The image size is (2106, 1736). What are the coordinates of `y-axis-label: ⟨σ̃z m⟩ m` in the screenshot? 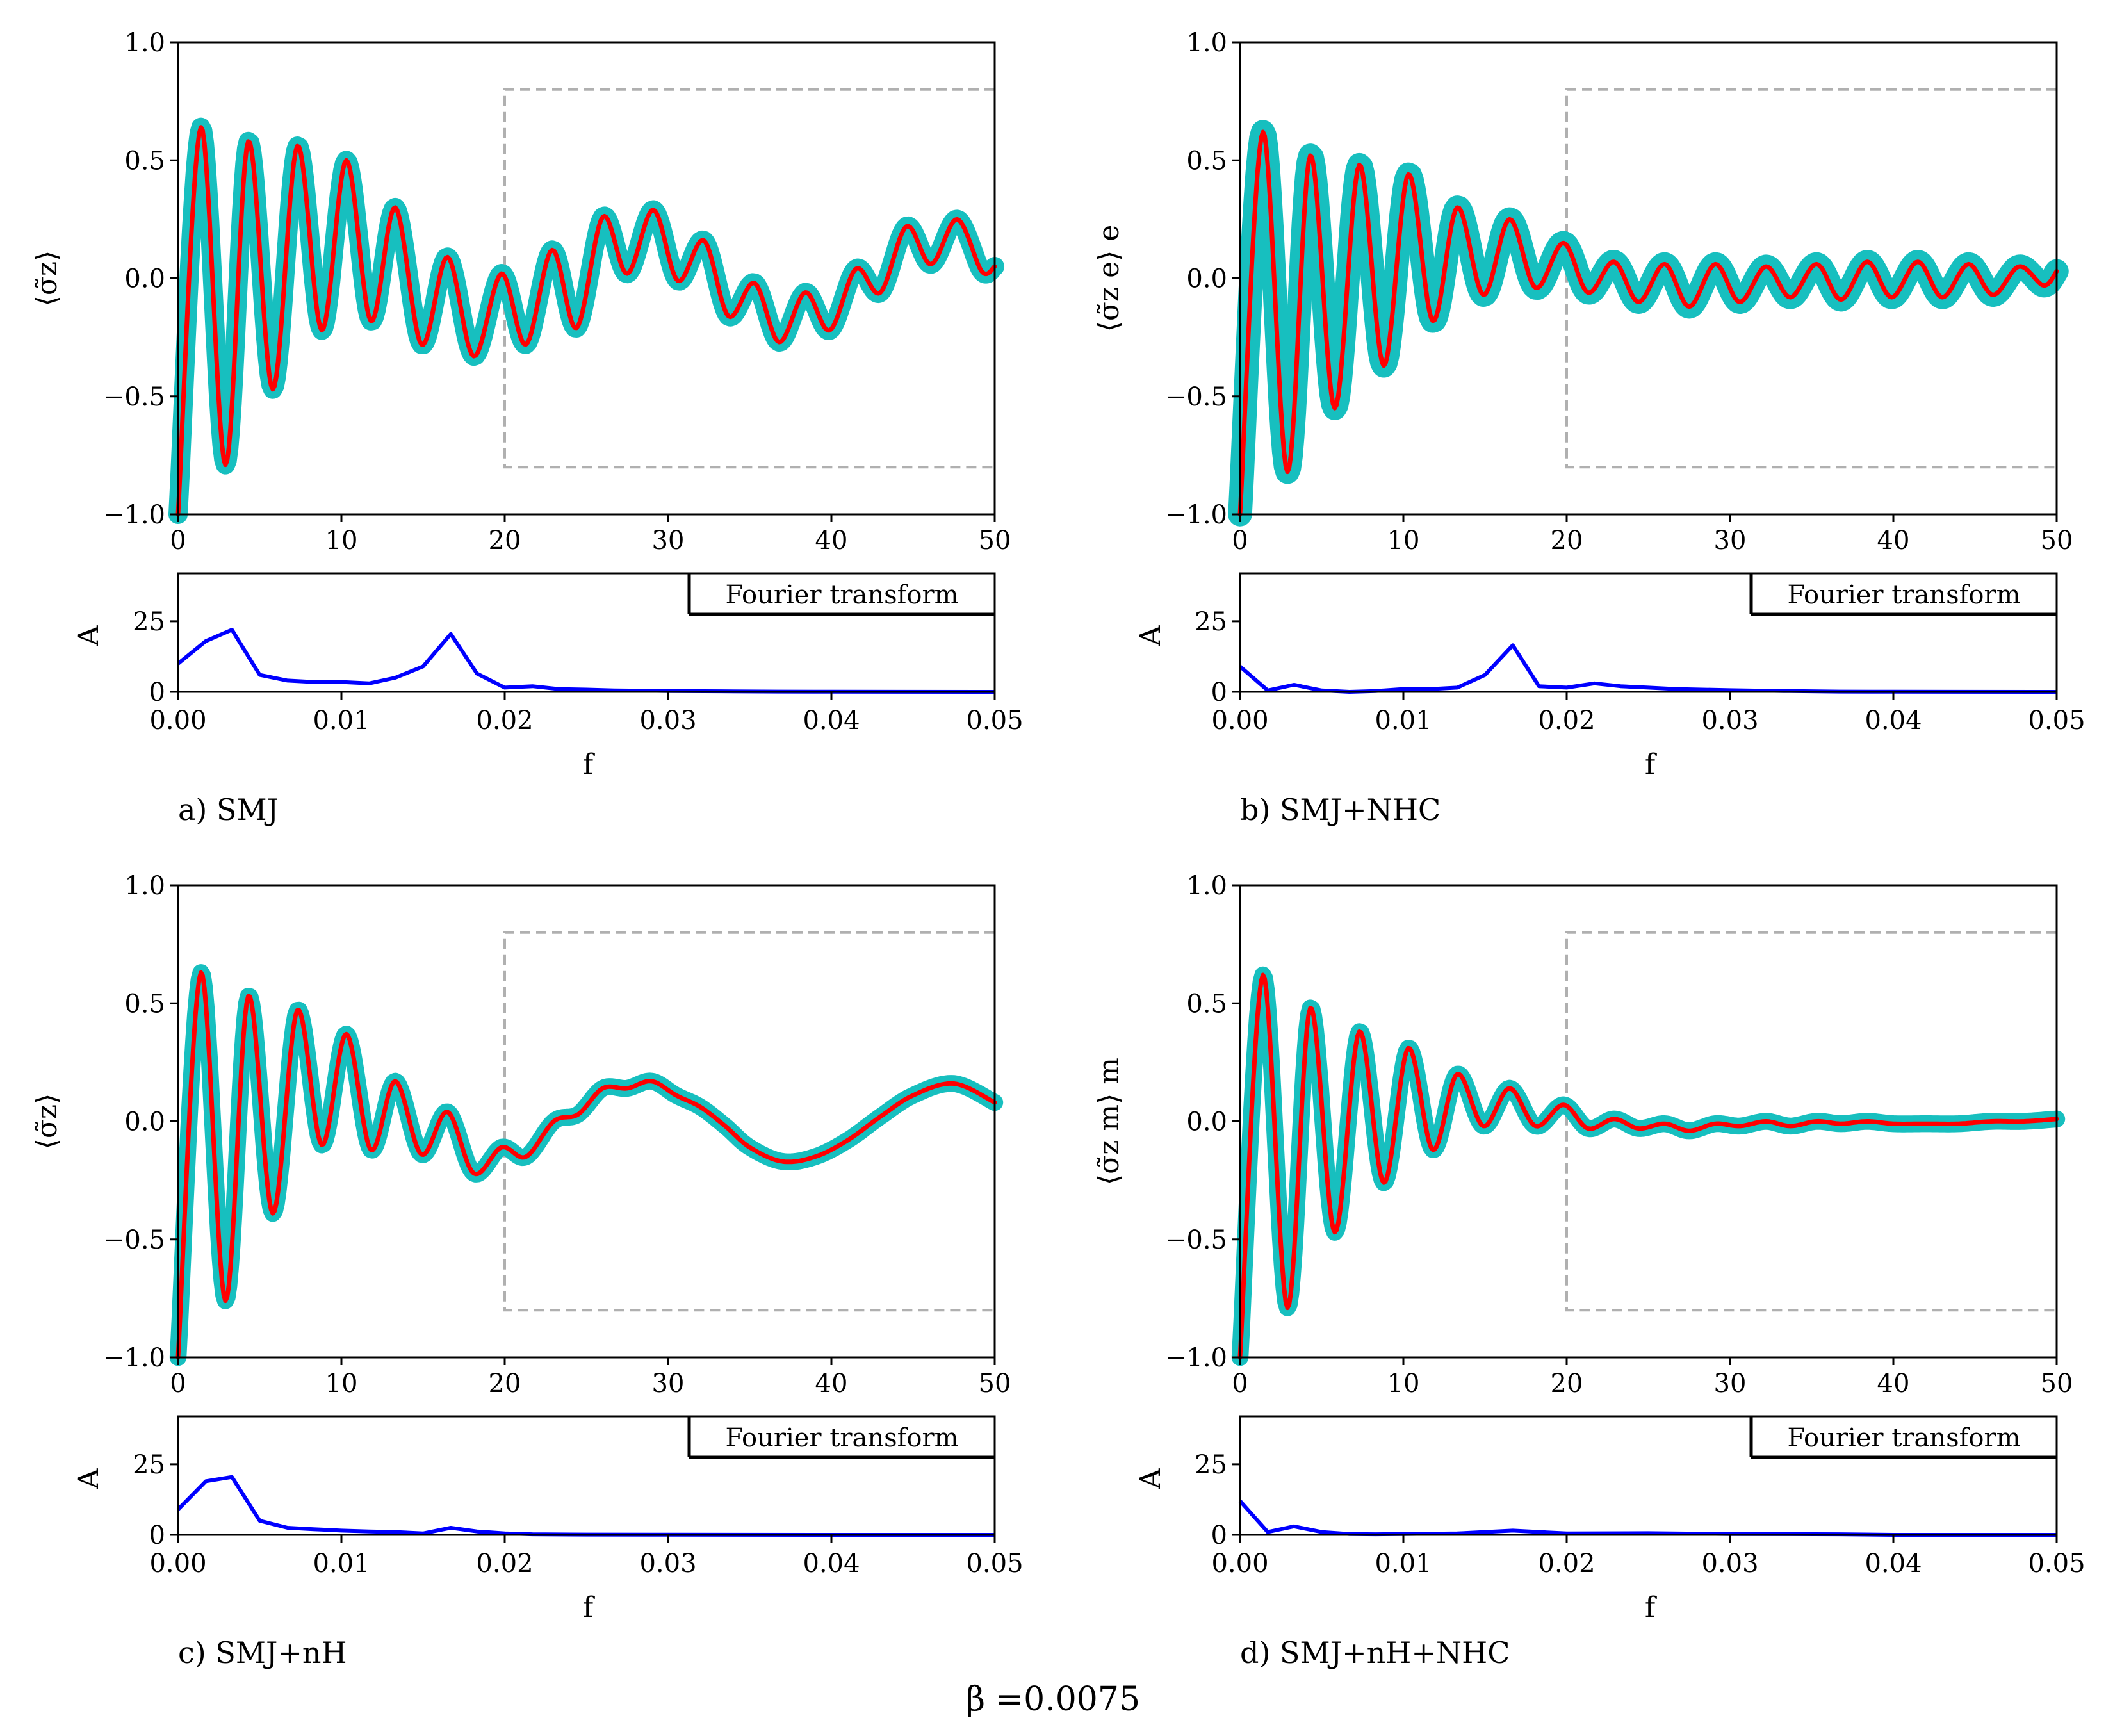 It's located at (1109, 1121).